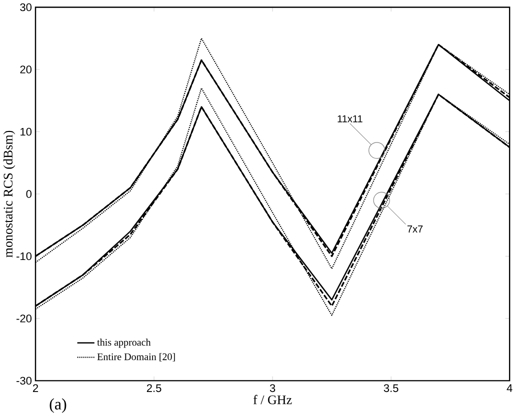 This screenshot has width=516, height=416. What do you see at coordinates (273, 388) in the screenshot?
I see `x-tick-label: 3` at bounding box center [273, 388].